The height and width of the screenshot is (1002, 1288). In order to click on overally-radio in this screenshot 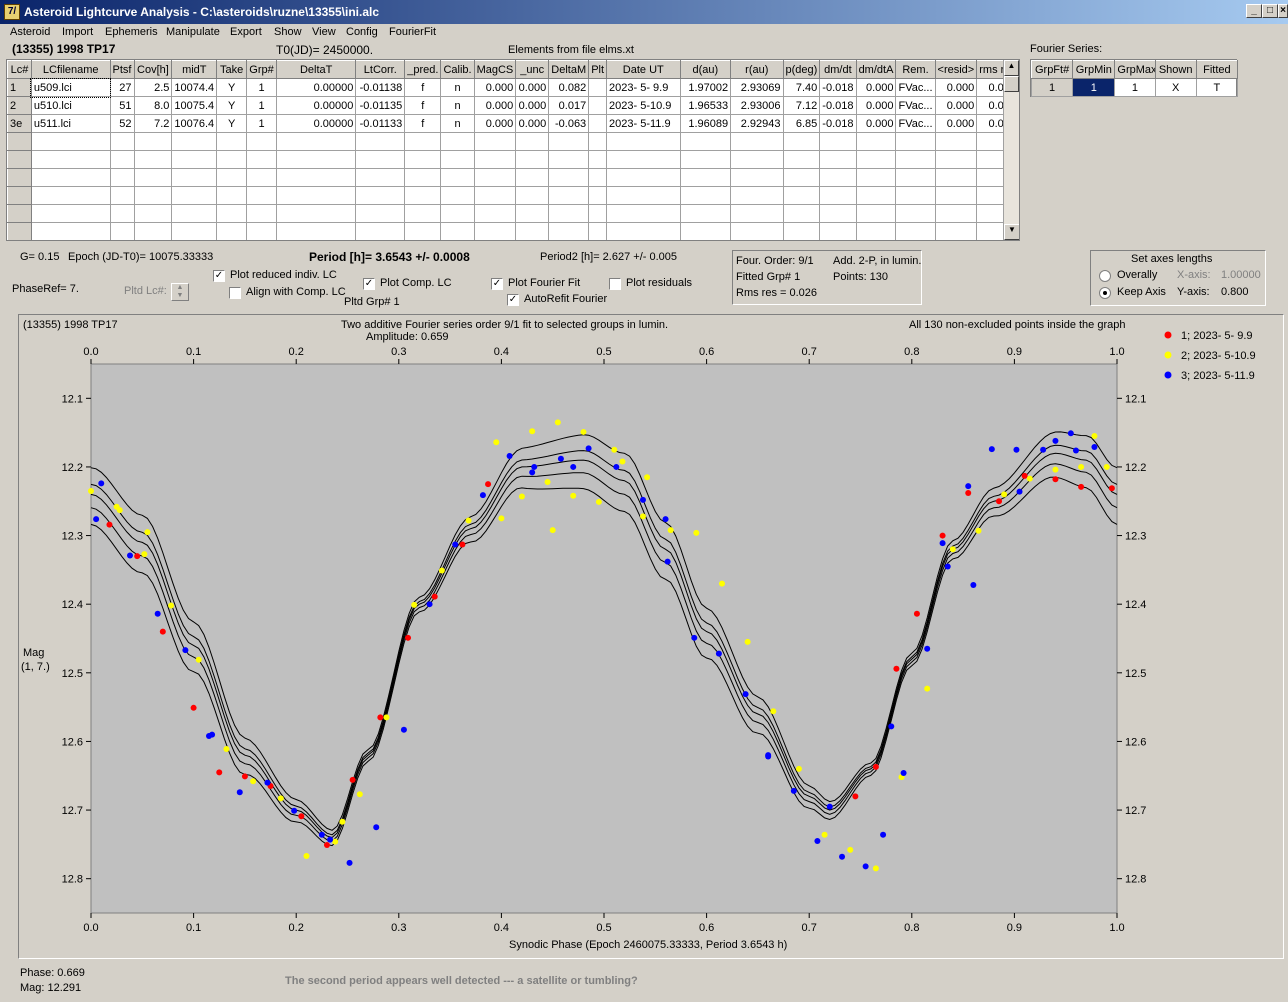, I will do `click(1105, 276)`.